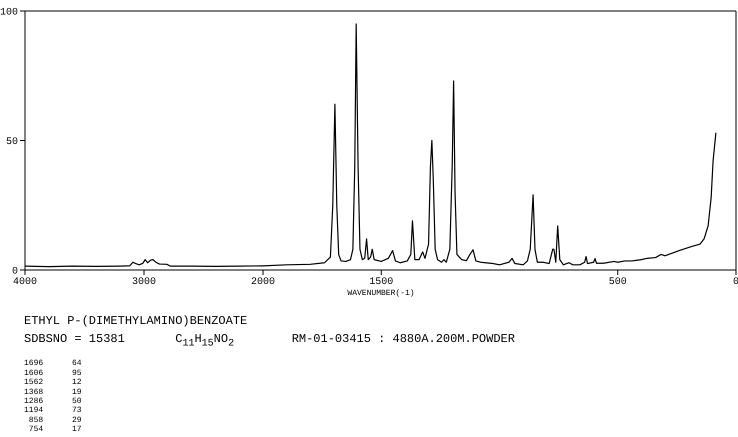  Describe the element at coordinates (136, 321) in the screenshot. I see `text: ETHYL P-(DIMETHYLAMINO)BENZOATE` at that location.